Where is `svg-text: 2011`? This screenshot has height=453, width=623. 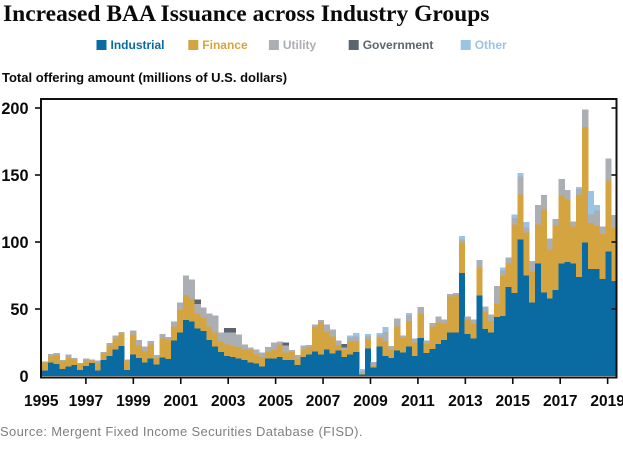 svg-text: 2011 is located at coordinates (418, 401).